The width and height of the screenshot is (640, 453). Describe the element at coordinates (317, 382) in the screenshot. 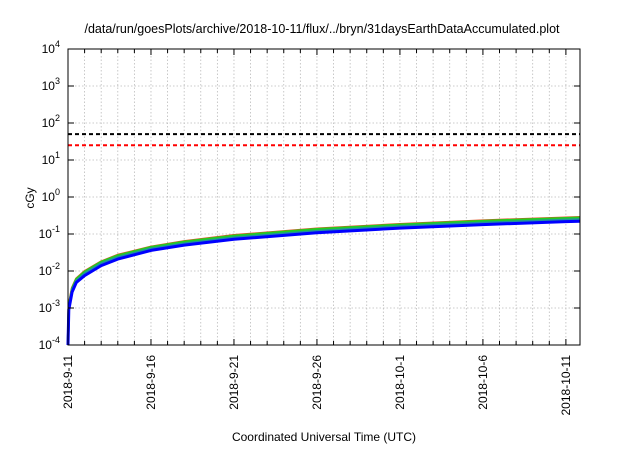

I see `x-tick-label: 2018-9-26` at that location.